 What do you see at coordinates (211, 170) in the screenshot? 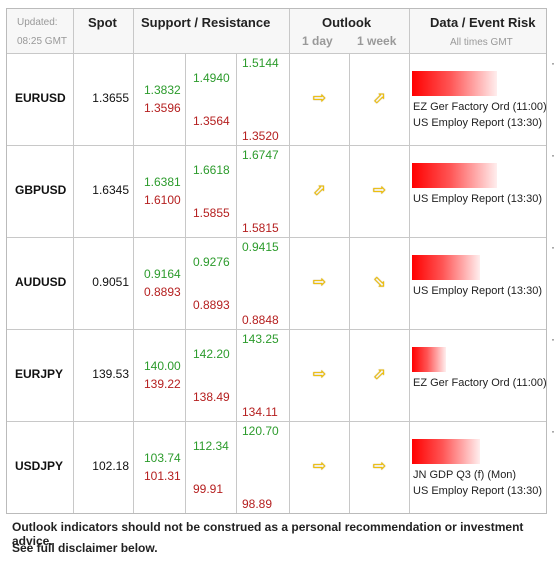
I see `resistance-2: 1.6618` at bounding box center [211, 170].